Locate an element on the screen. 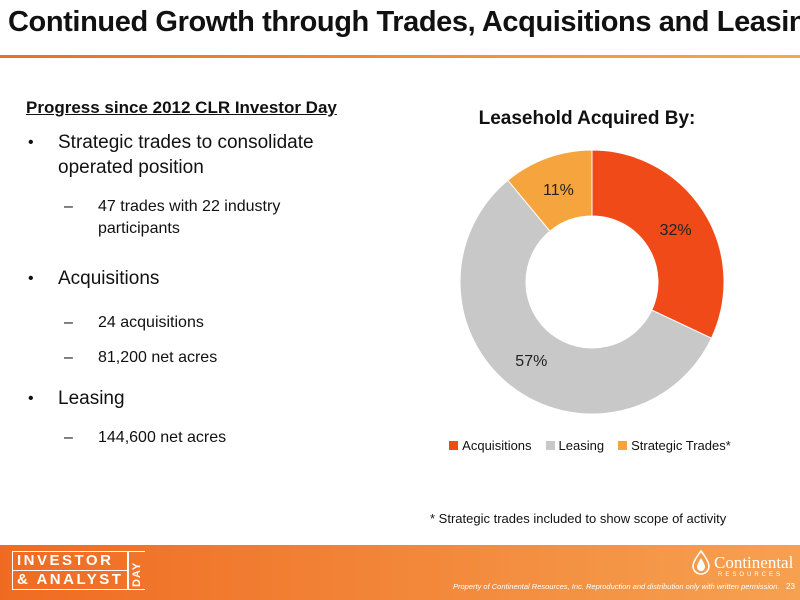  donut-data-label: 57% is located at coordinates (531, 361).